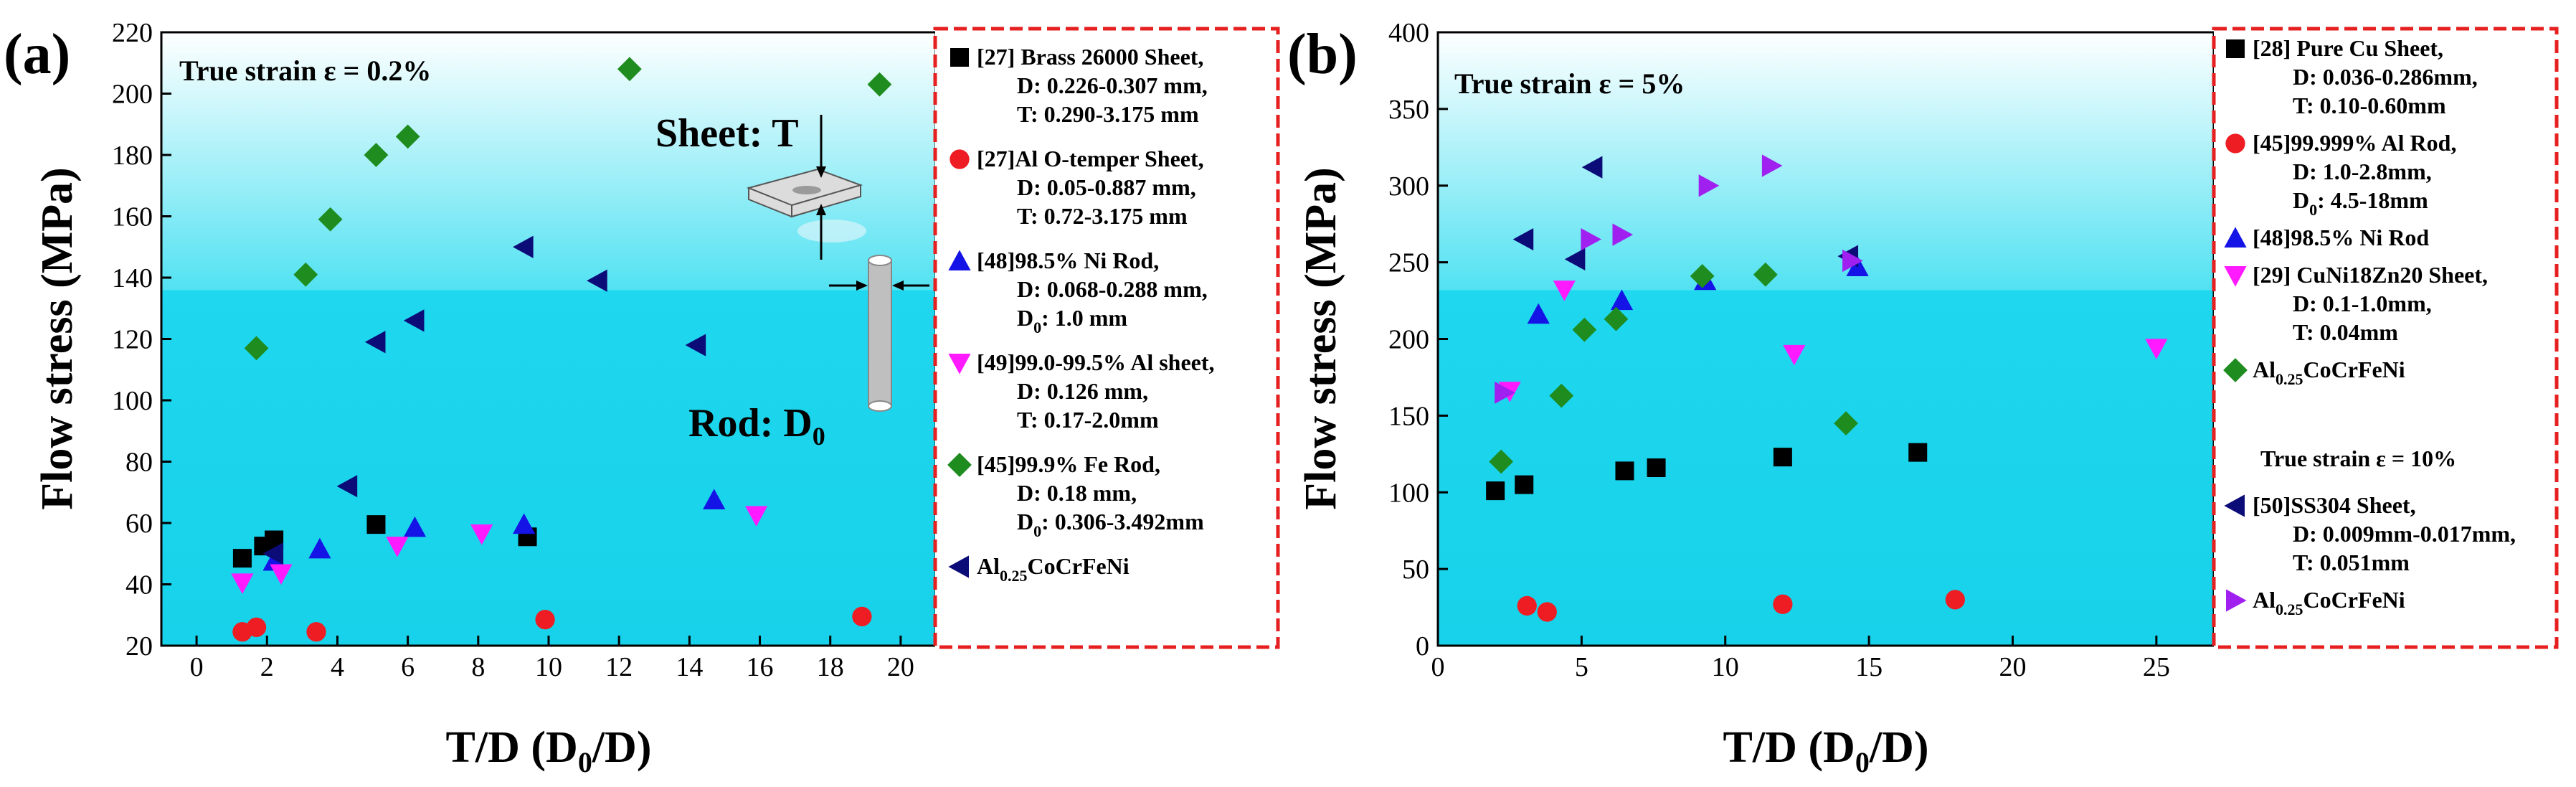 This screenshot has height=787, width=2576. I want to click on y-tick-label: 60, so click(139, 524).